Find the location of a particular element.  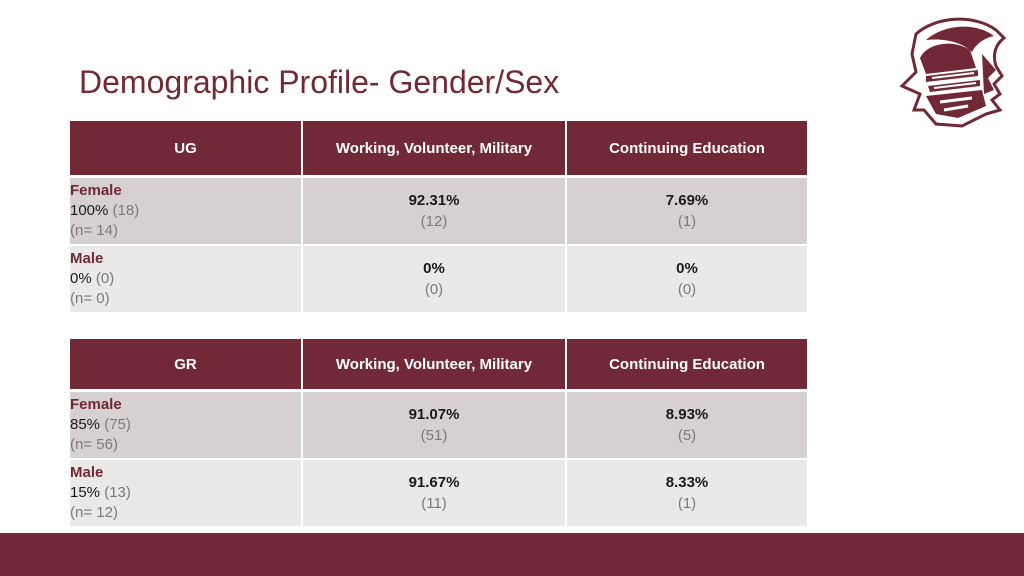

gender-cell: Male 15% (13) (n= 12) is located at coordinates (186, 493).